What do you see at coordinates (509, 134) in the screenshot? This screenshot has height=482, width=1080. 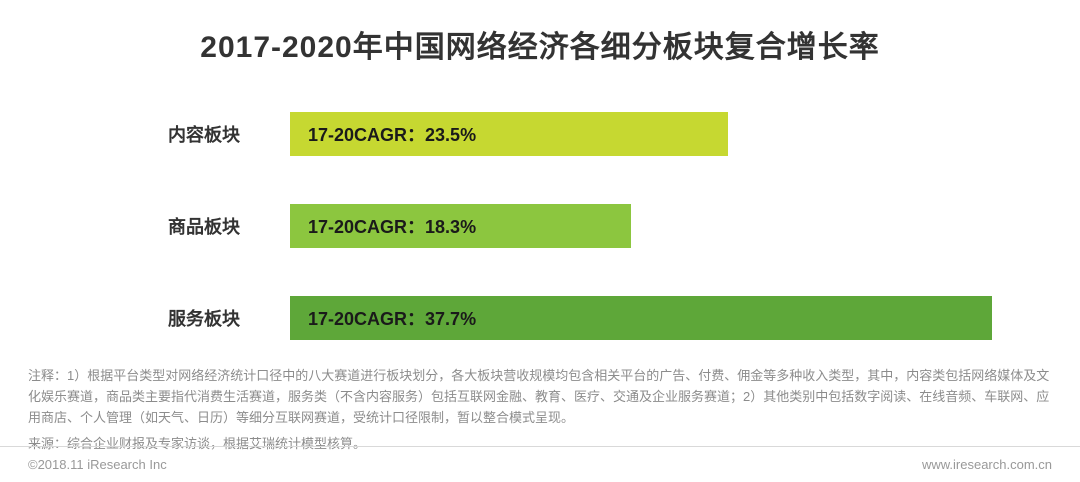 I see `bar-content-segment: 17-20CAGR：23.5%` at bounding box center [509, 134].